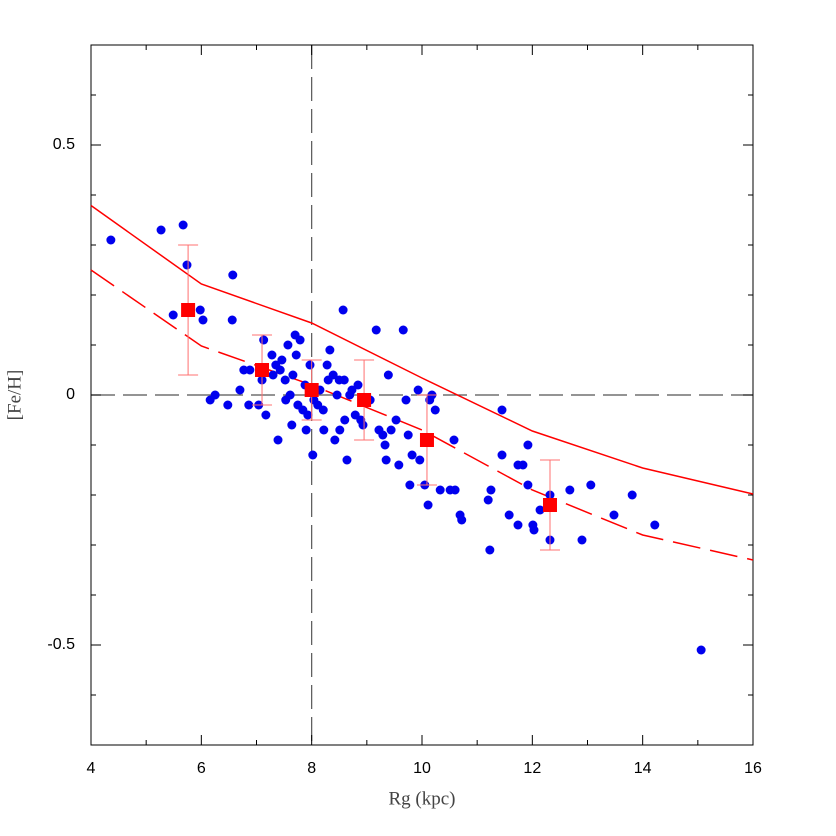  Describe the element at coordinates (201, 768) in the screenshot. I see `x-tick-label: 6` at that location.